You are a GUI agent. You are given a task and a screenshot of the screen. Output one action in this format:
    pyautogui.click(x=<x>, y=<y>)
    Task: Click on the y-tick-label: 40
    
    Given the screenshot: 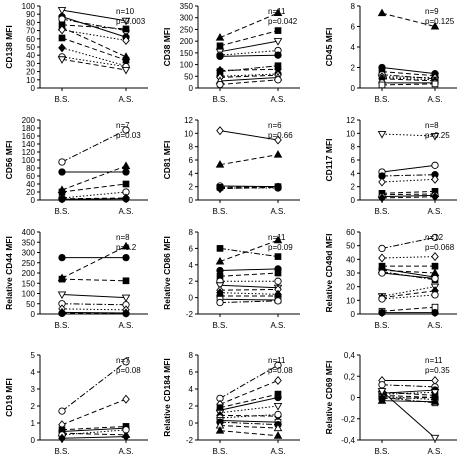 What is the action you would take?
    pyautogui.click(x=30, y=184)
    